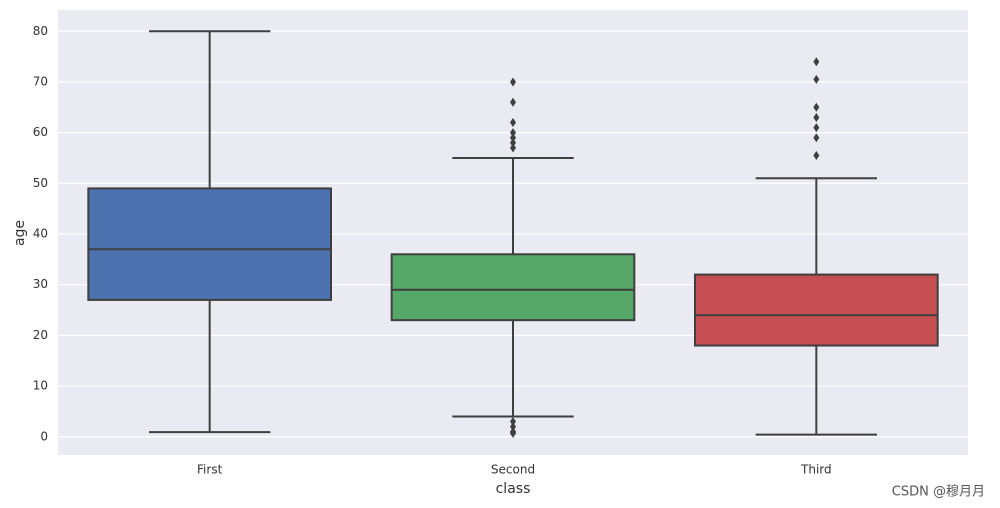 This screenshot has height=508, width=1000. Describe the element at coordinates (816, 470) in the screenshot. I see `x-tick-label: Third` at that location.